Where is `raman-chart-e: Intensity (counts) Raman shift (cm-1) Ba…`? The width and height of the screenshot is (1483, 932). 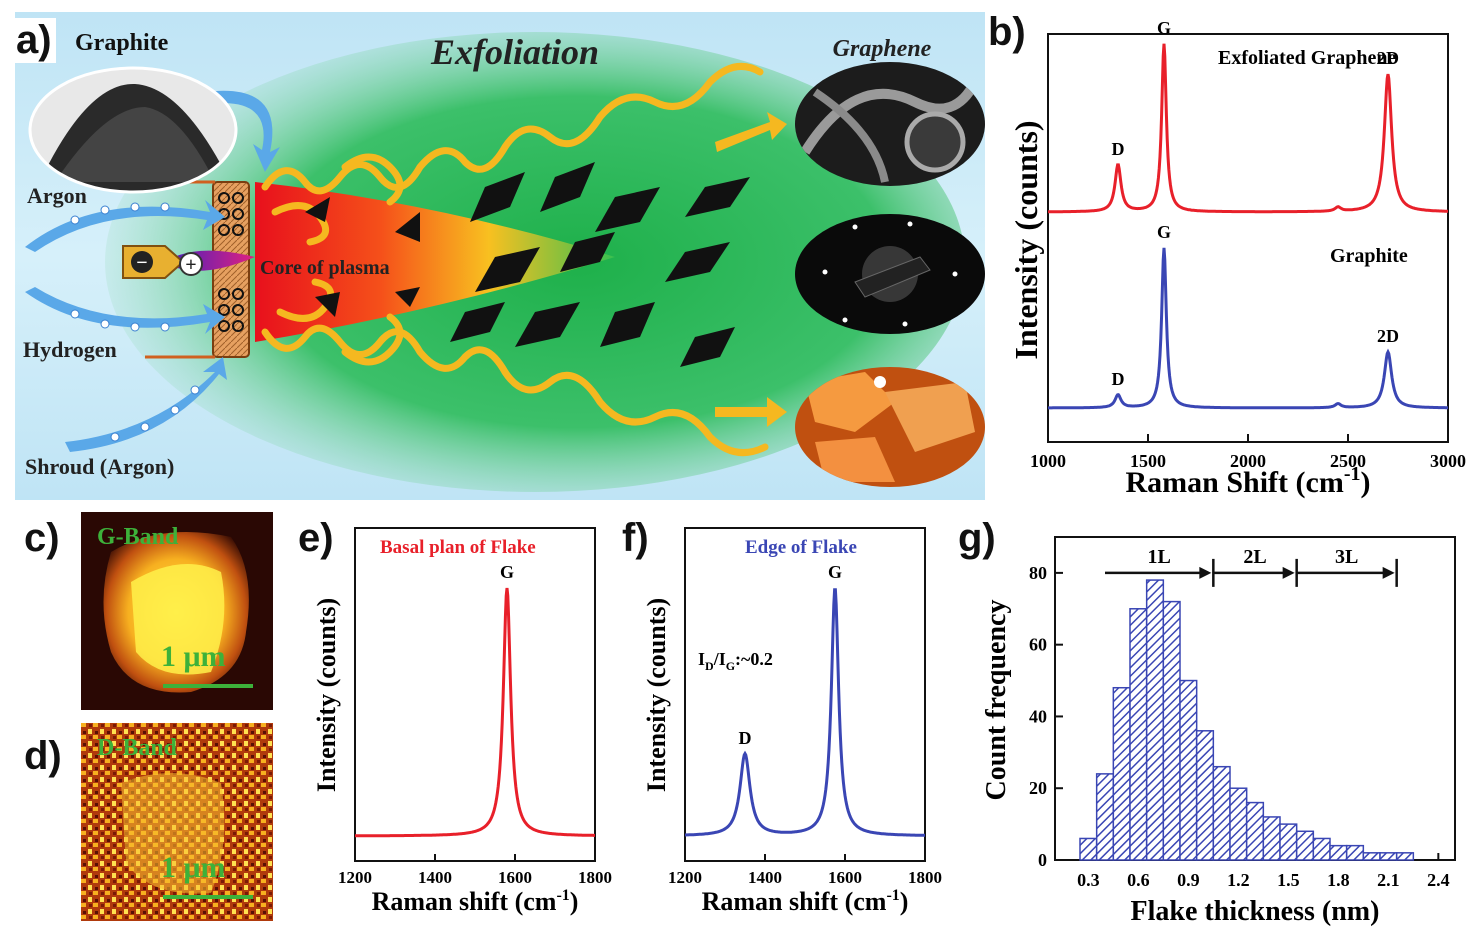 raman-chart-e: Intensity (counts) Raman shift (cm-1) Ba… is located at coordinates (462, 721).